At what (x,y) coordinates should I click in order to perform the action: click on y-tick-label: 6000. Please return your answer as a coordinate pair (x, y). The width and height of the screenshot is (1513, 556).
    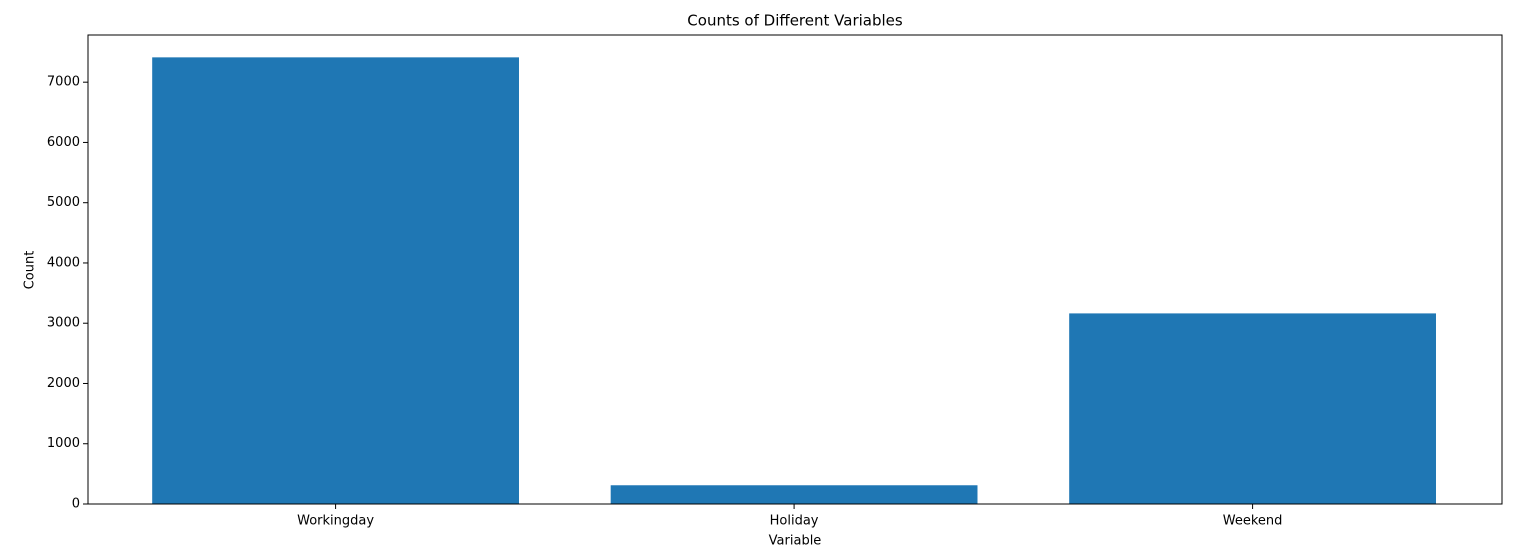
    Looking at the image, I should click on (63, 142).